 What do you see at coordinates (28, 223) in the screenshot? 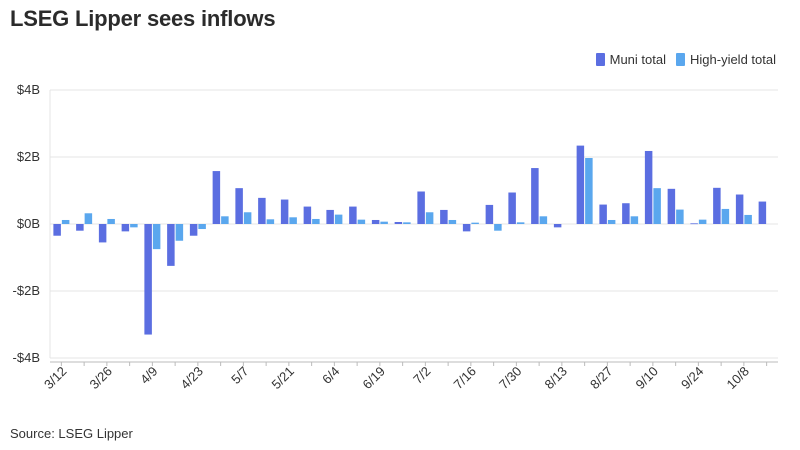
I see `y-tick-label: $0B` at bounding box center [28, 223].